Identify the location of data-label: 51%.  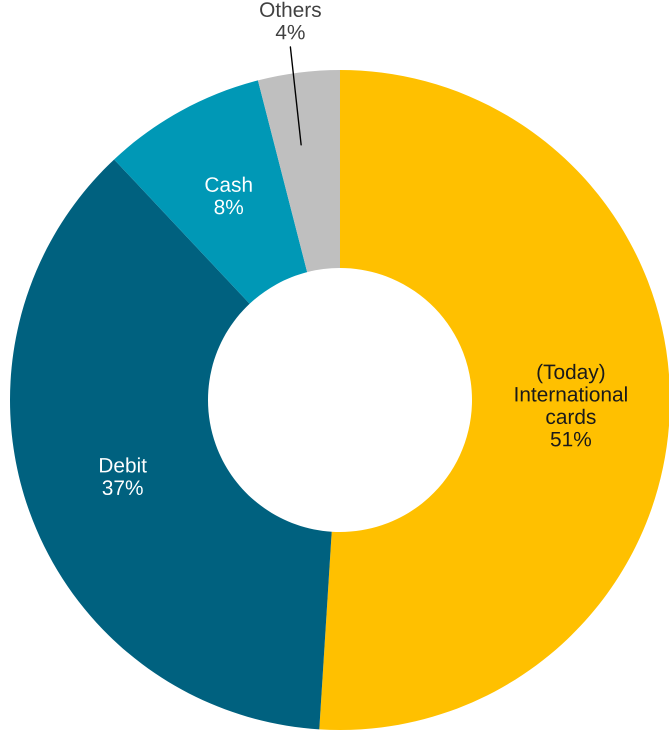
(570, 439).